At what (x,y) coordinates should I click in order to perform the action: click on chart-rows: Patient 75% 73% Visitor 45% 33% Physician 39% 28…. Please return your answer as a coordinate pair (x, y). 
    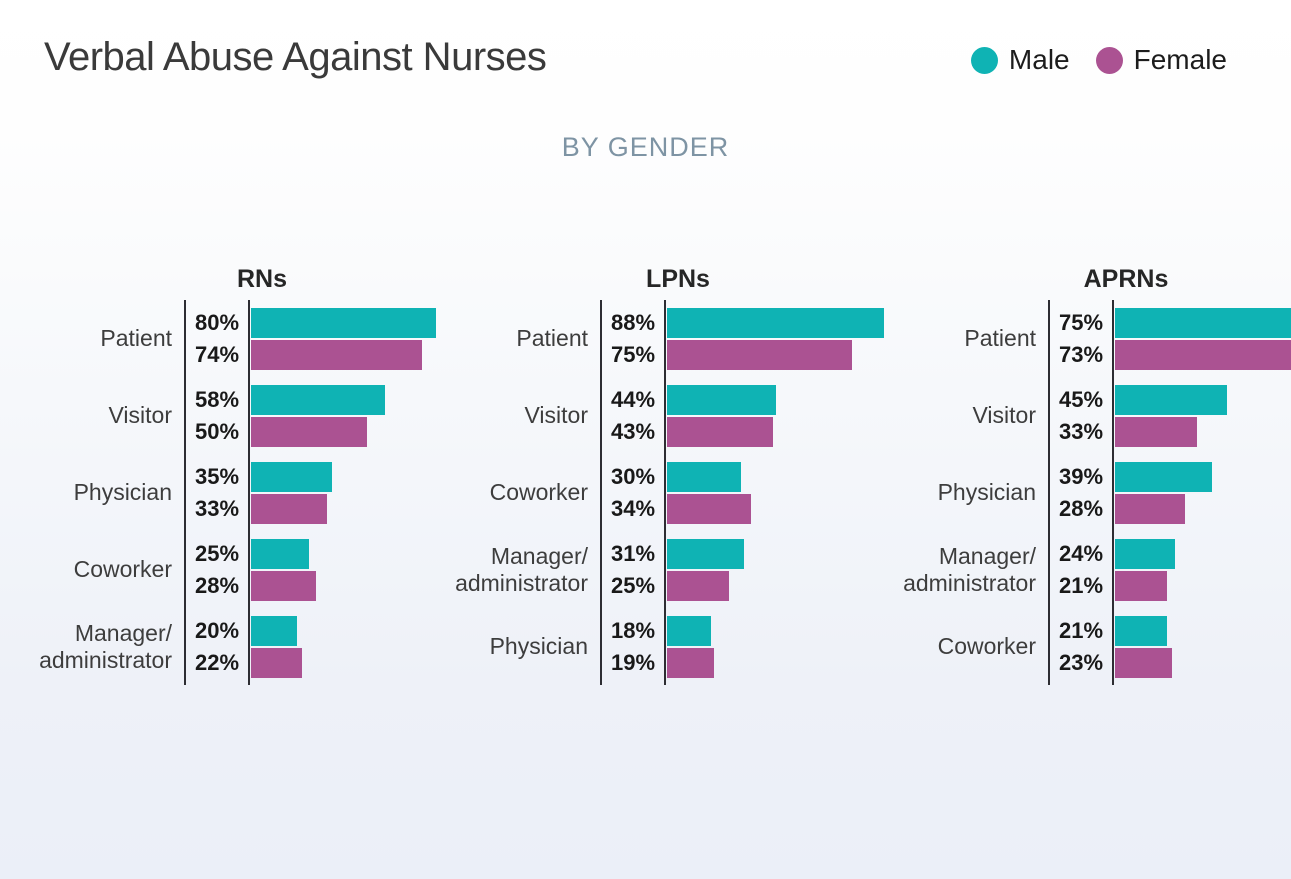
    Looking at the image, I should click on (1089, 492).